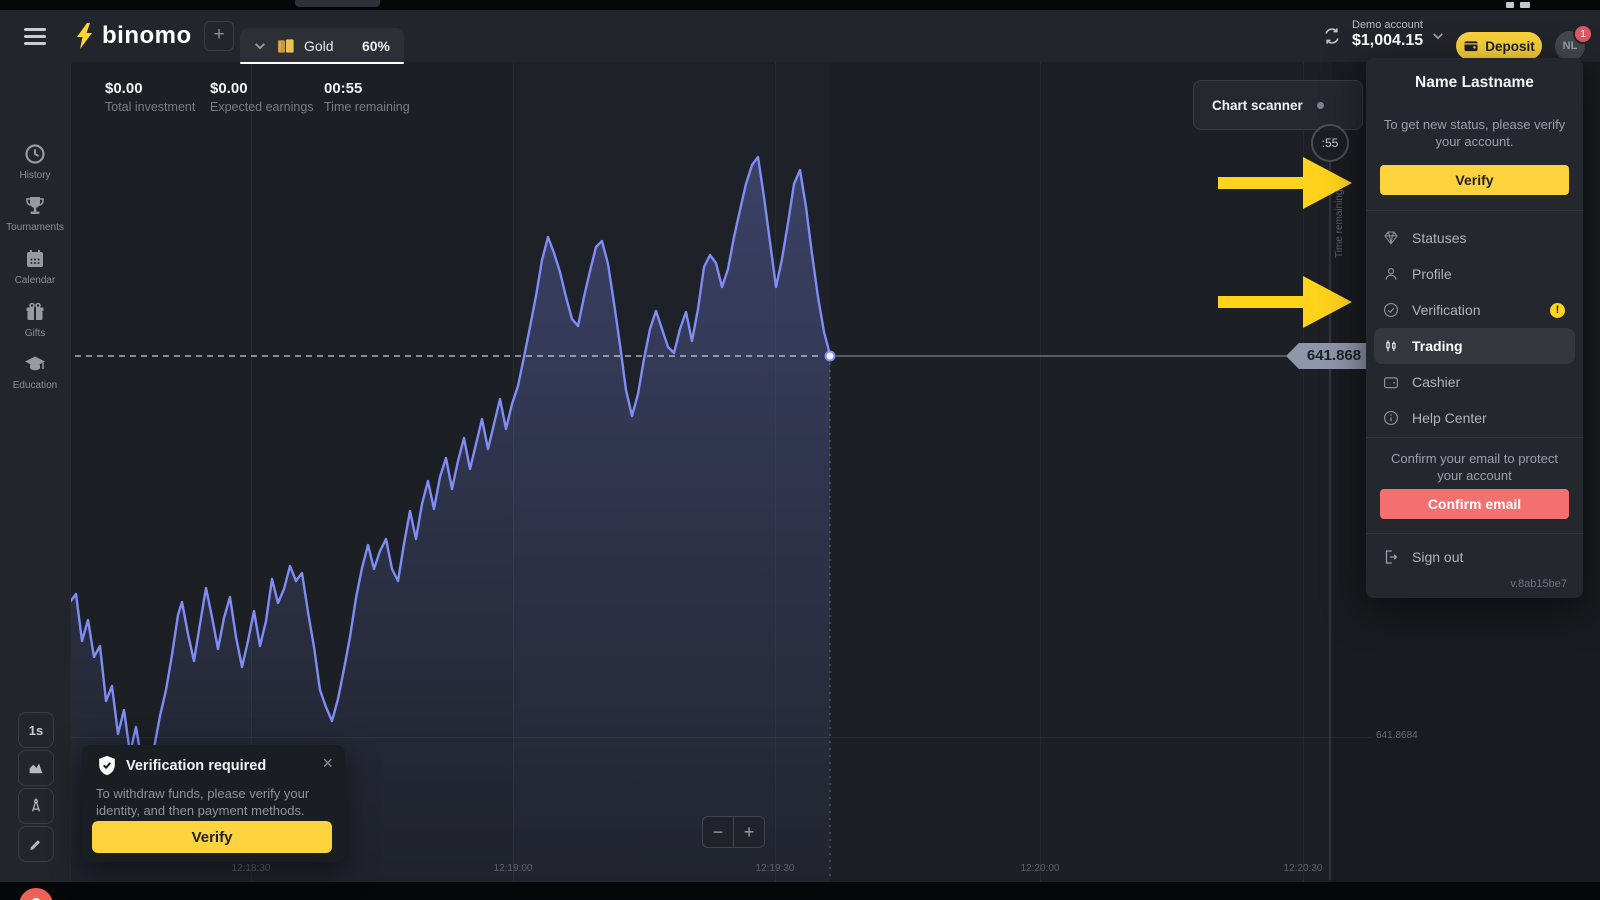 The image size is (1600, 900). What do you see at coordinates (84, 35) in the screenshot?
I see `lightning-bolt-icon` at bounding box center [84, 35].